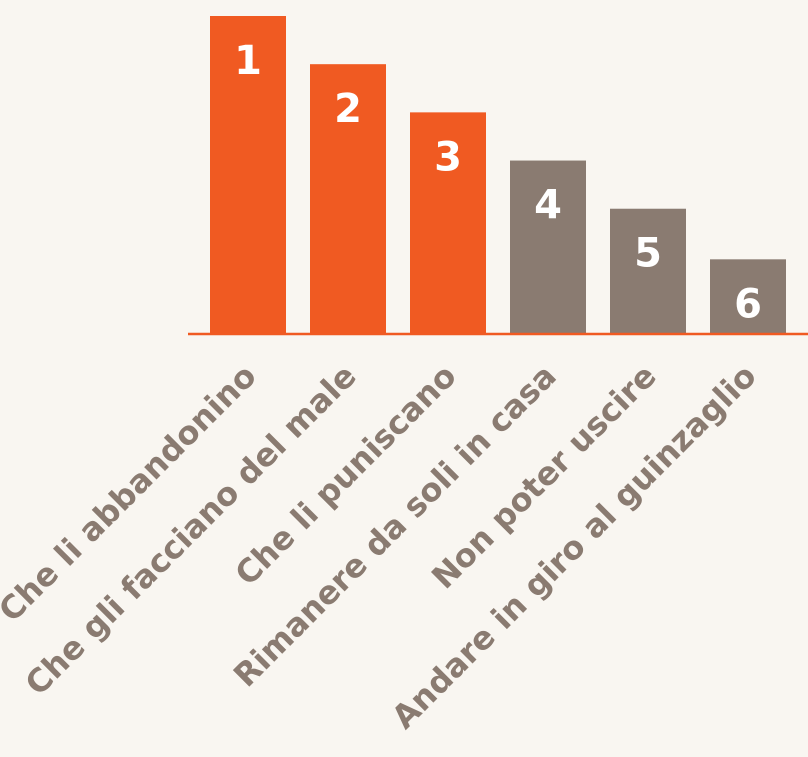 Image resolution: width=808 pixels, height=757 pixels. Describe the element at coordinates (648, 254) in the screenshot. I see `bar-label-5: 5` at that location.